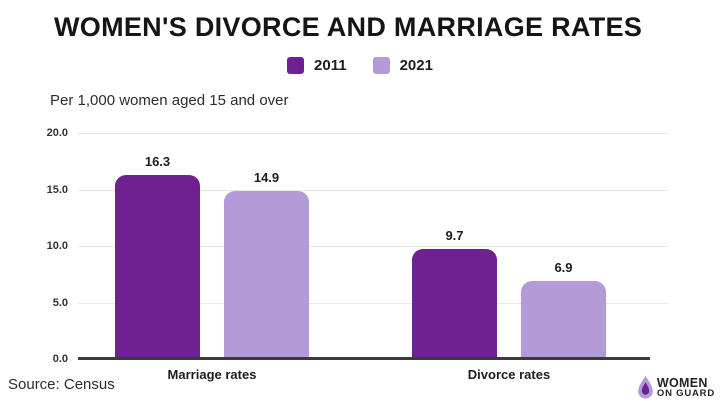  Describe the element at coordinates (645, 387) in the screenshot. I see `woman-on-guard-logo-icon` at that location.